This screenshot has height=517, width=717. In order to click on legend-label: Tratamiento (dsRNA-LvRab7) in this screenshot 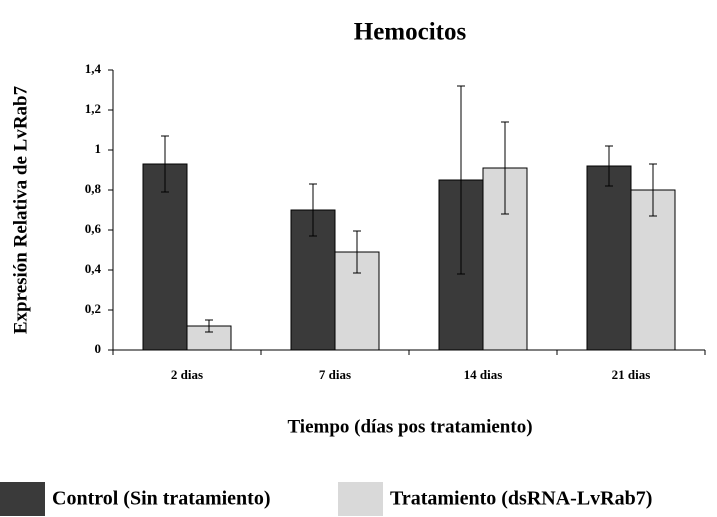, I will do `click(521, 499)`.